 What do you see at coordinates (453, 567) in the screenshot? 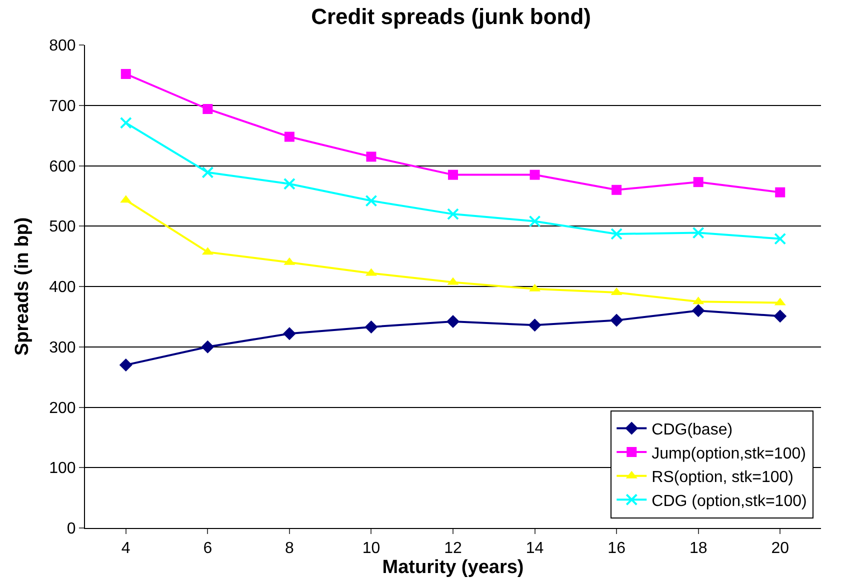
I see `x-axis-title: Maturity (years)` at bounding box center [453, 567].